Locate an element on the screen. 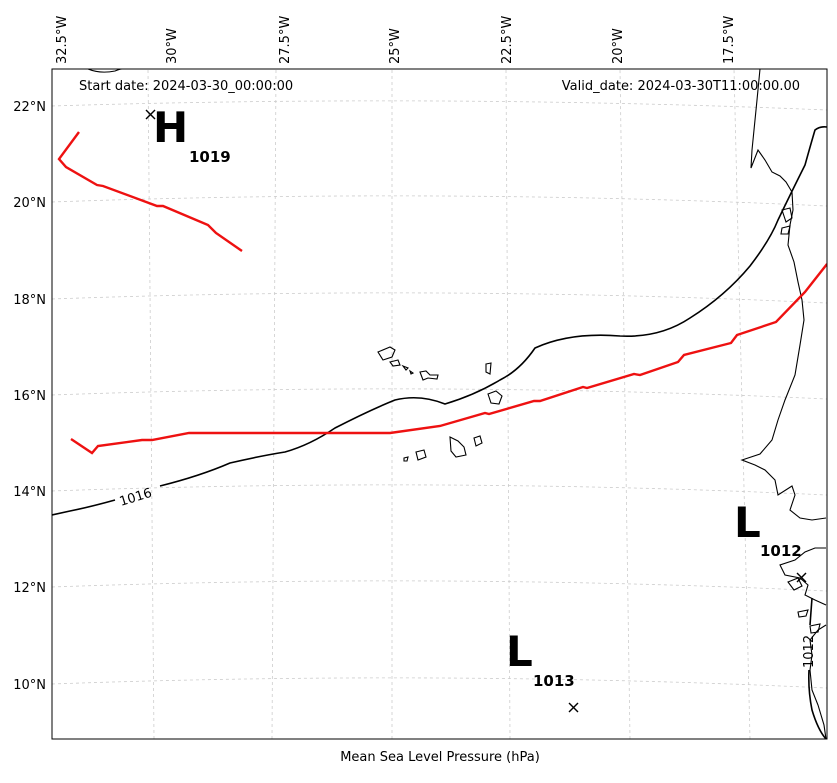 The image size is (837, 783). front-line is located at coordinates (150, 191).